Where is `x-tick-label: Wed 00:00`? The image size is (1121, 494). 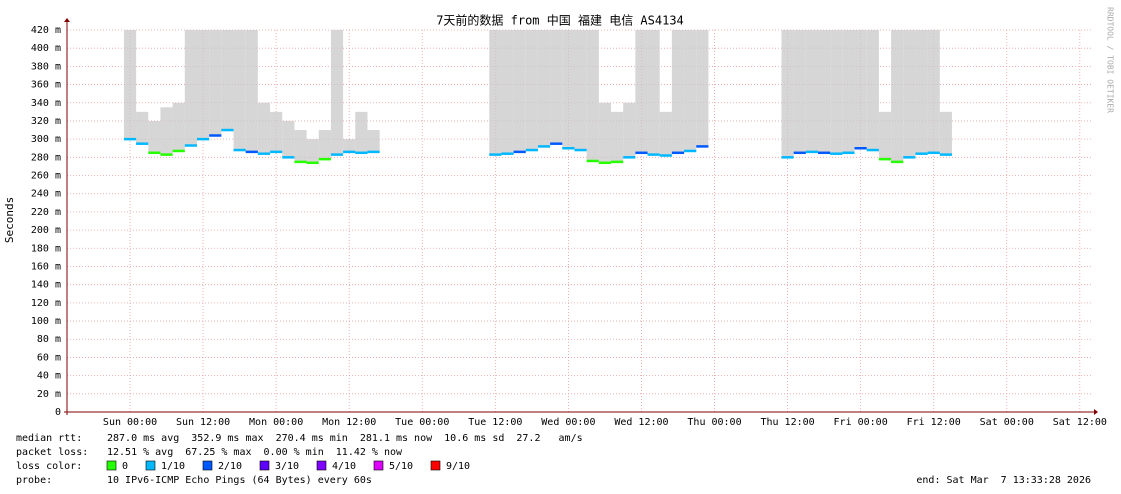 x-tick-label: Wed 00:00 is located at coordinates (568, 422).